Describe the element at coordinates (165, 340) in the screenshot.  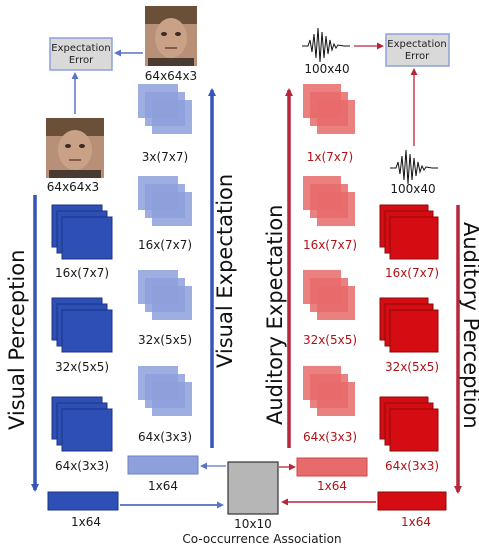
I see `visual-expectation-layer-3-label: 32x(5x5)` at that location.